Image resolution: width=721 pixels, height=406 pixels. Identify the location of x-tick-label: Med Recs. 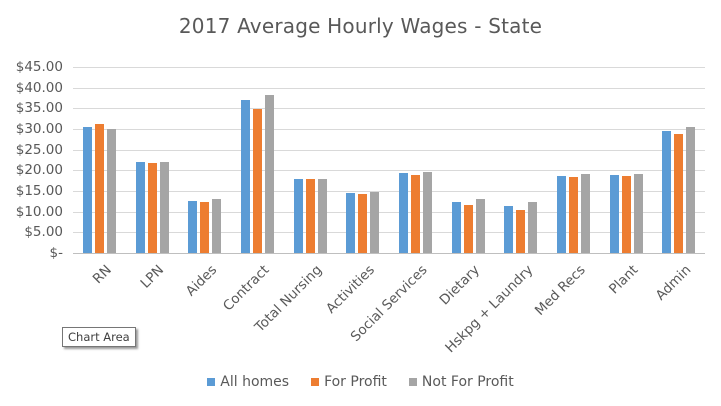
(561, 290).